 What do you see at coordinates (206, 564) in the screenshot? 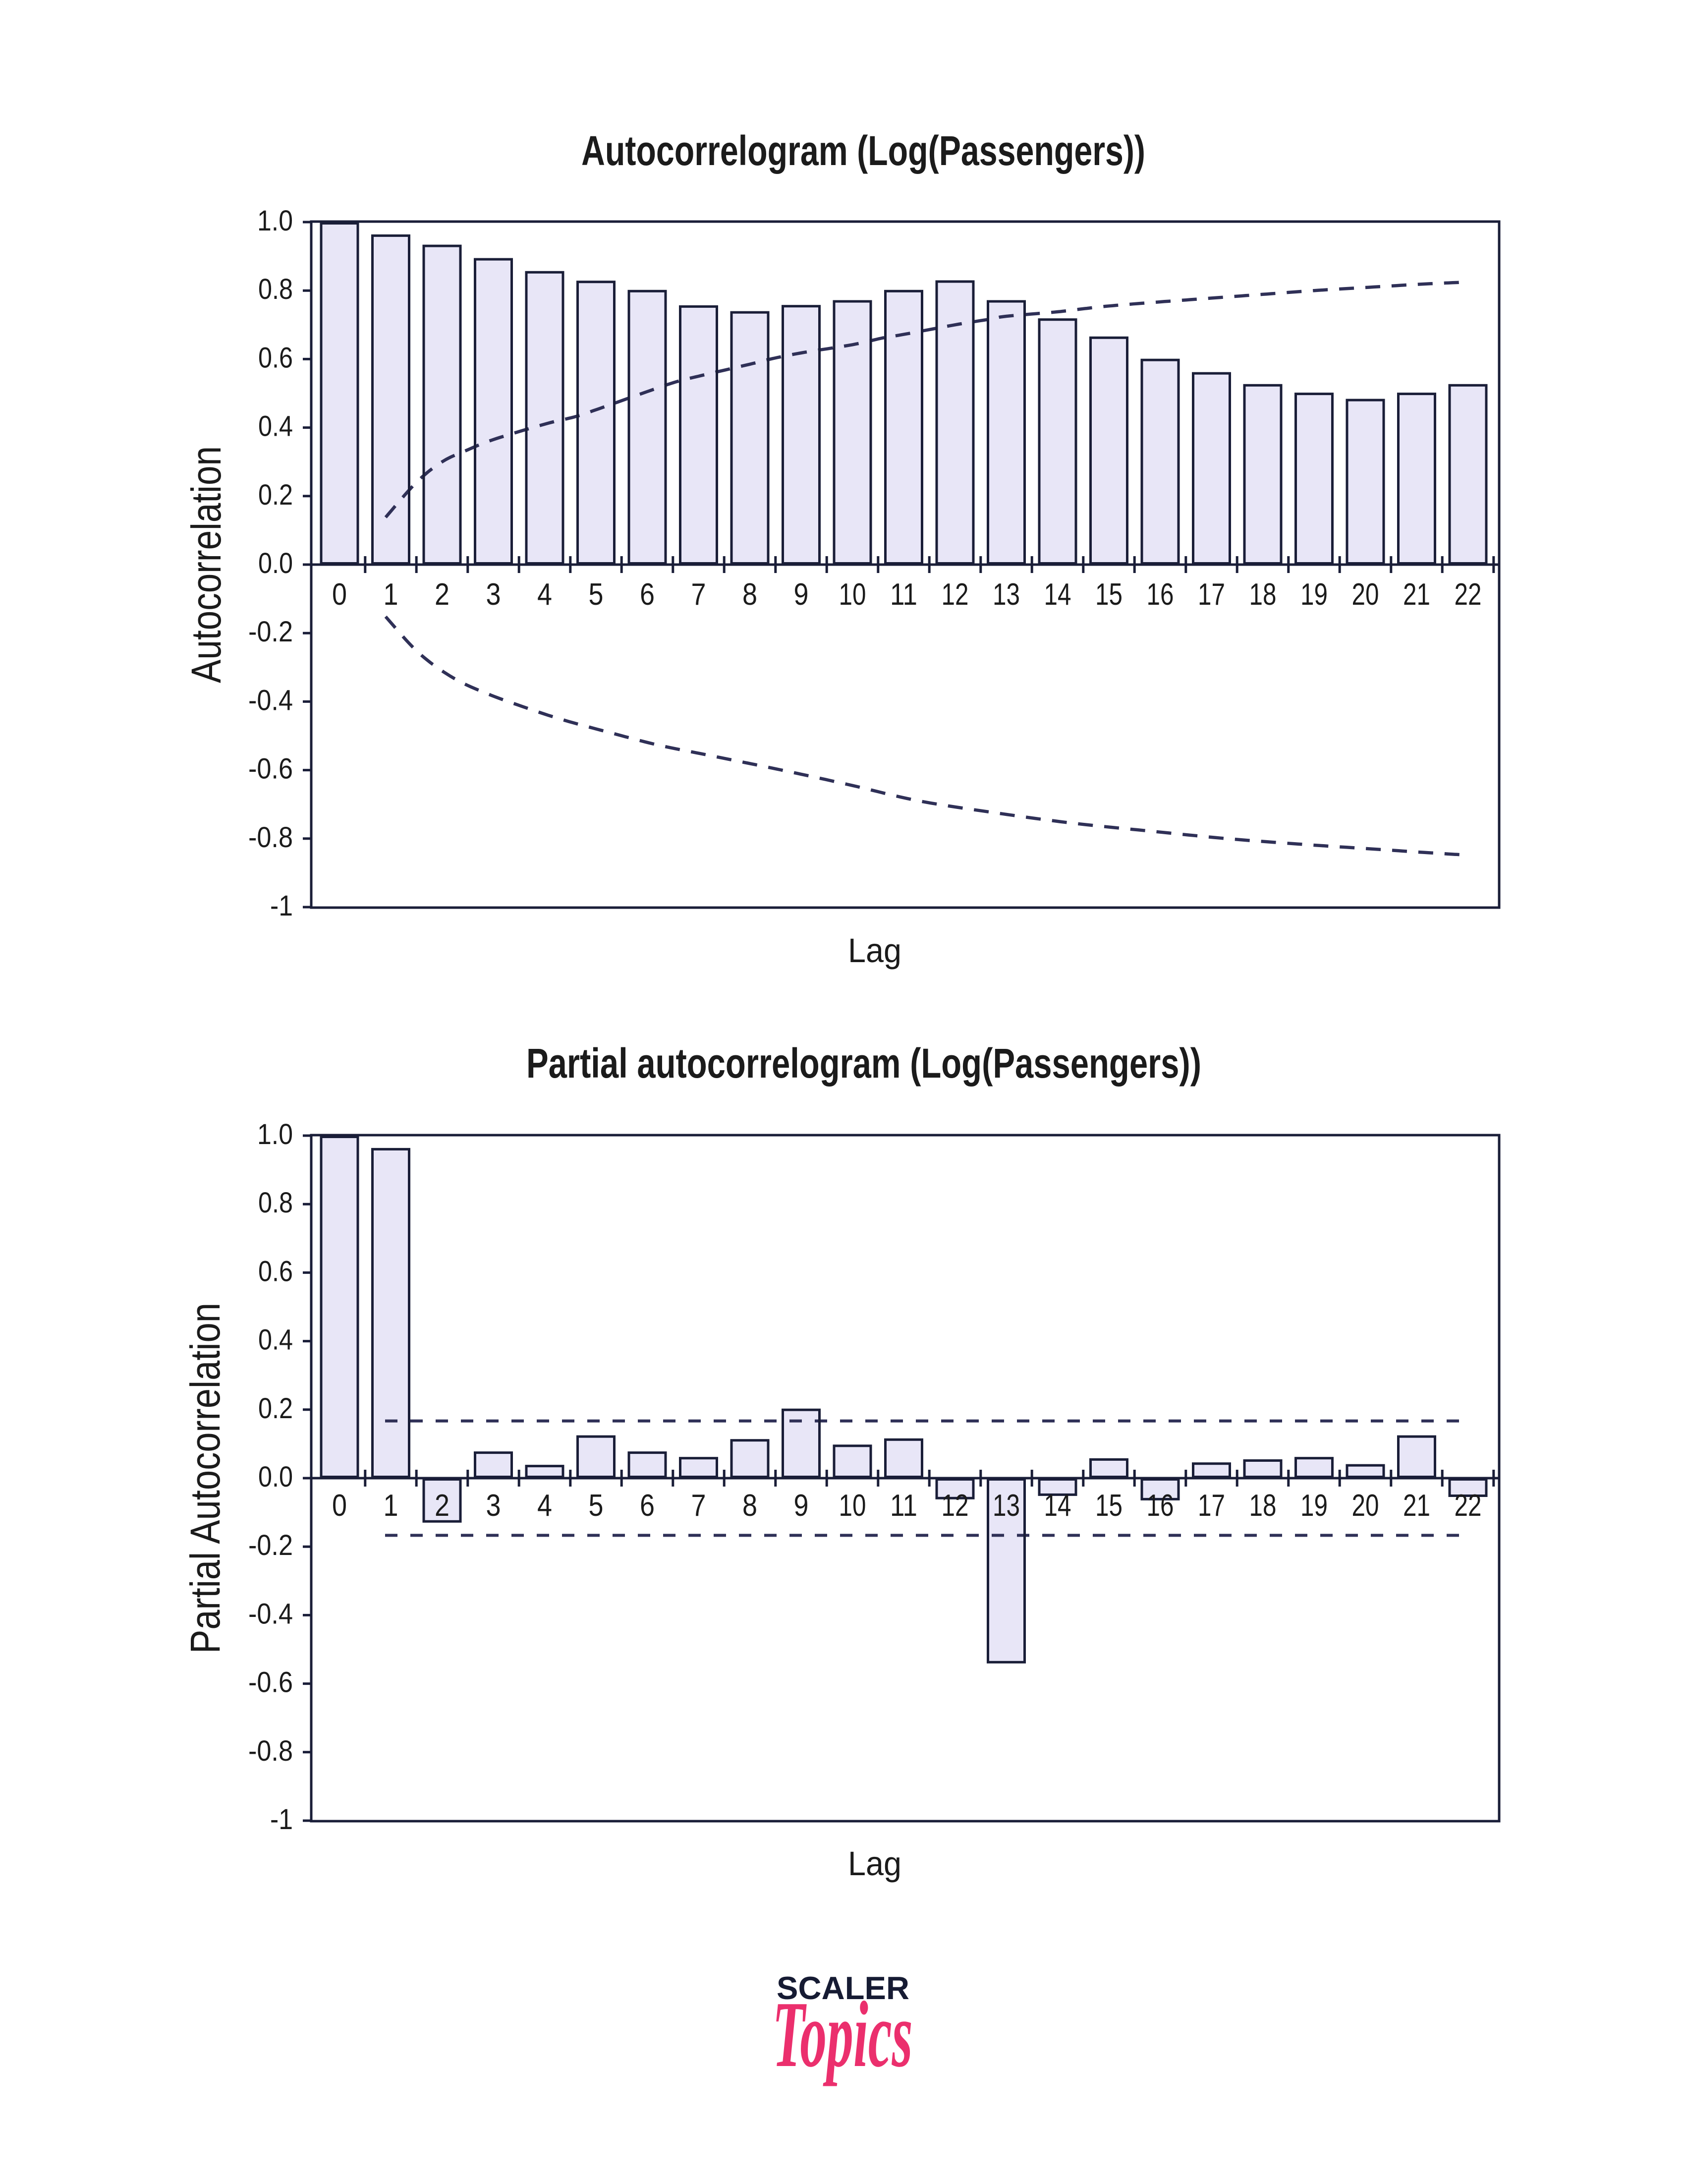
I see `svg-text: Autocorrelation` at bounding box center [206, 564].